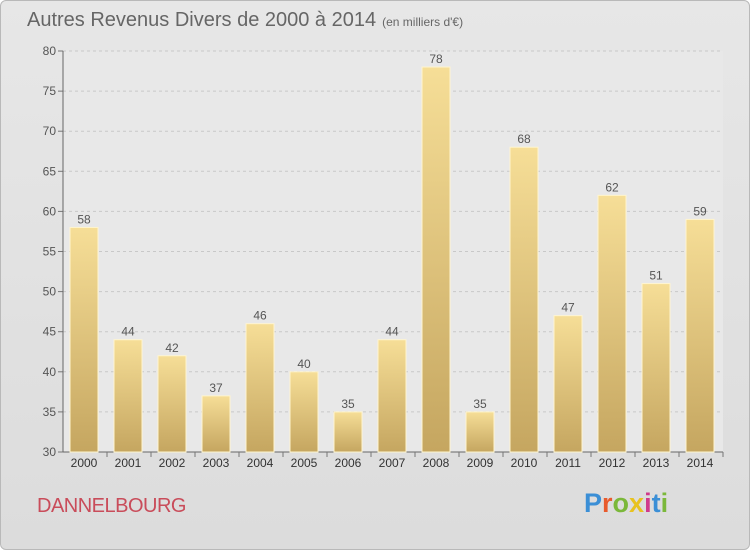  Describe the element at coordinates (348, 463) in the screenshot. I see `x-tick-label: 2006` at that location.